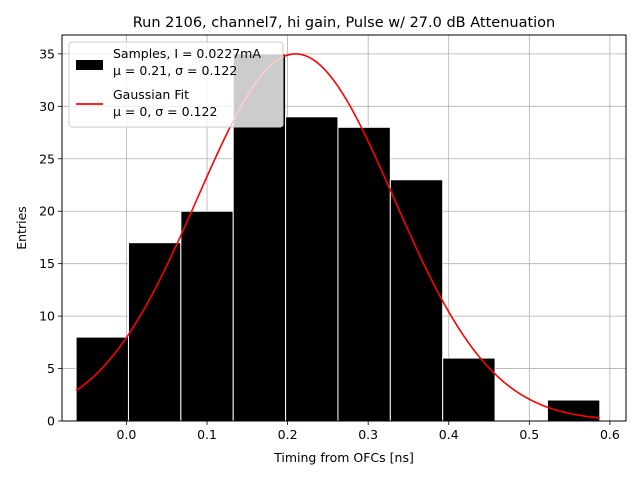  I want to click on legend-box, so click(176, 84).